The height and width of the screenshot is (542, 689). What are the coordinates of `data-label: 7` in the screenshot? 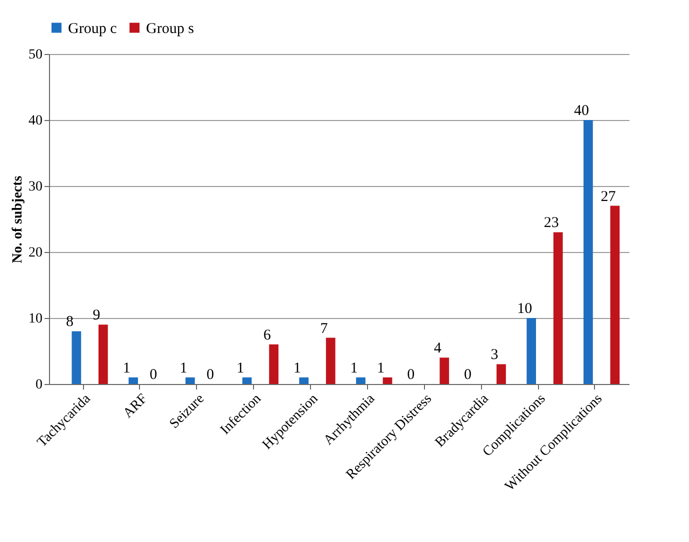 It's located at (324, 328).